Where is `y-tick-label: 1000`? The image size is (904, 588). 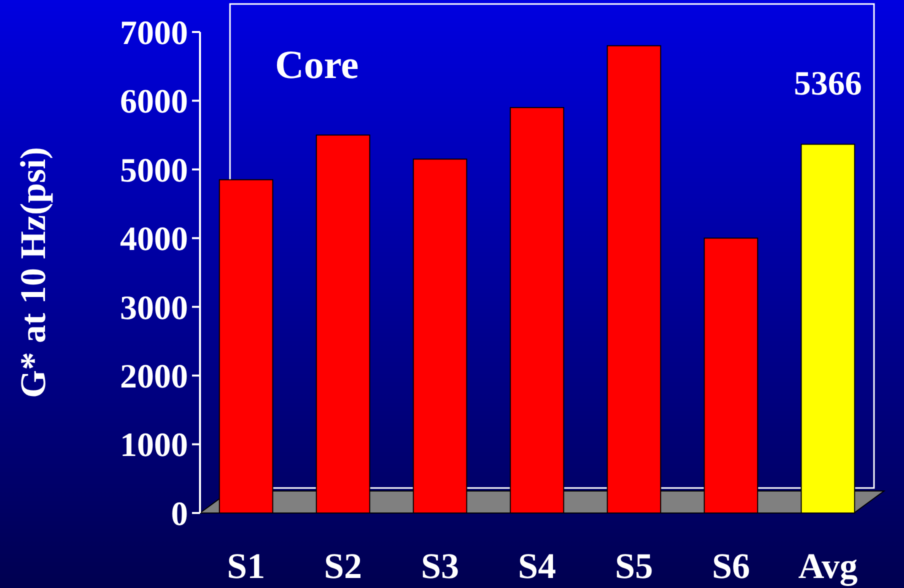 y-tick-label: 1000 is located at coordinates (154, 445).